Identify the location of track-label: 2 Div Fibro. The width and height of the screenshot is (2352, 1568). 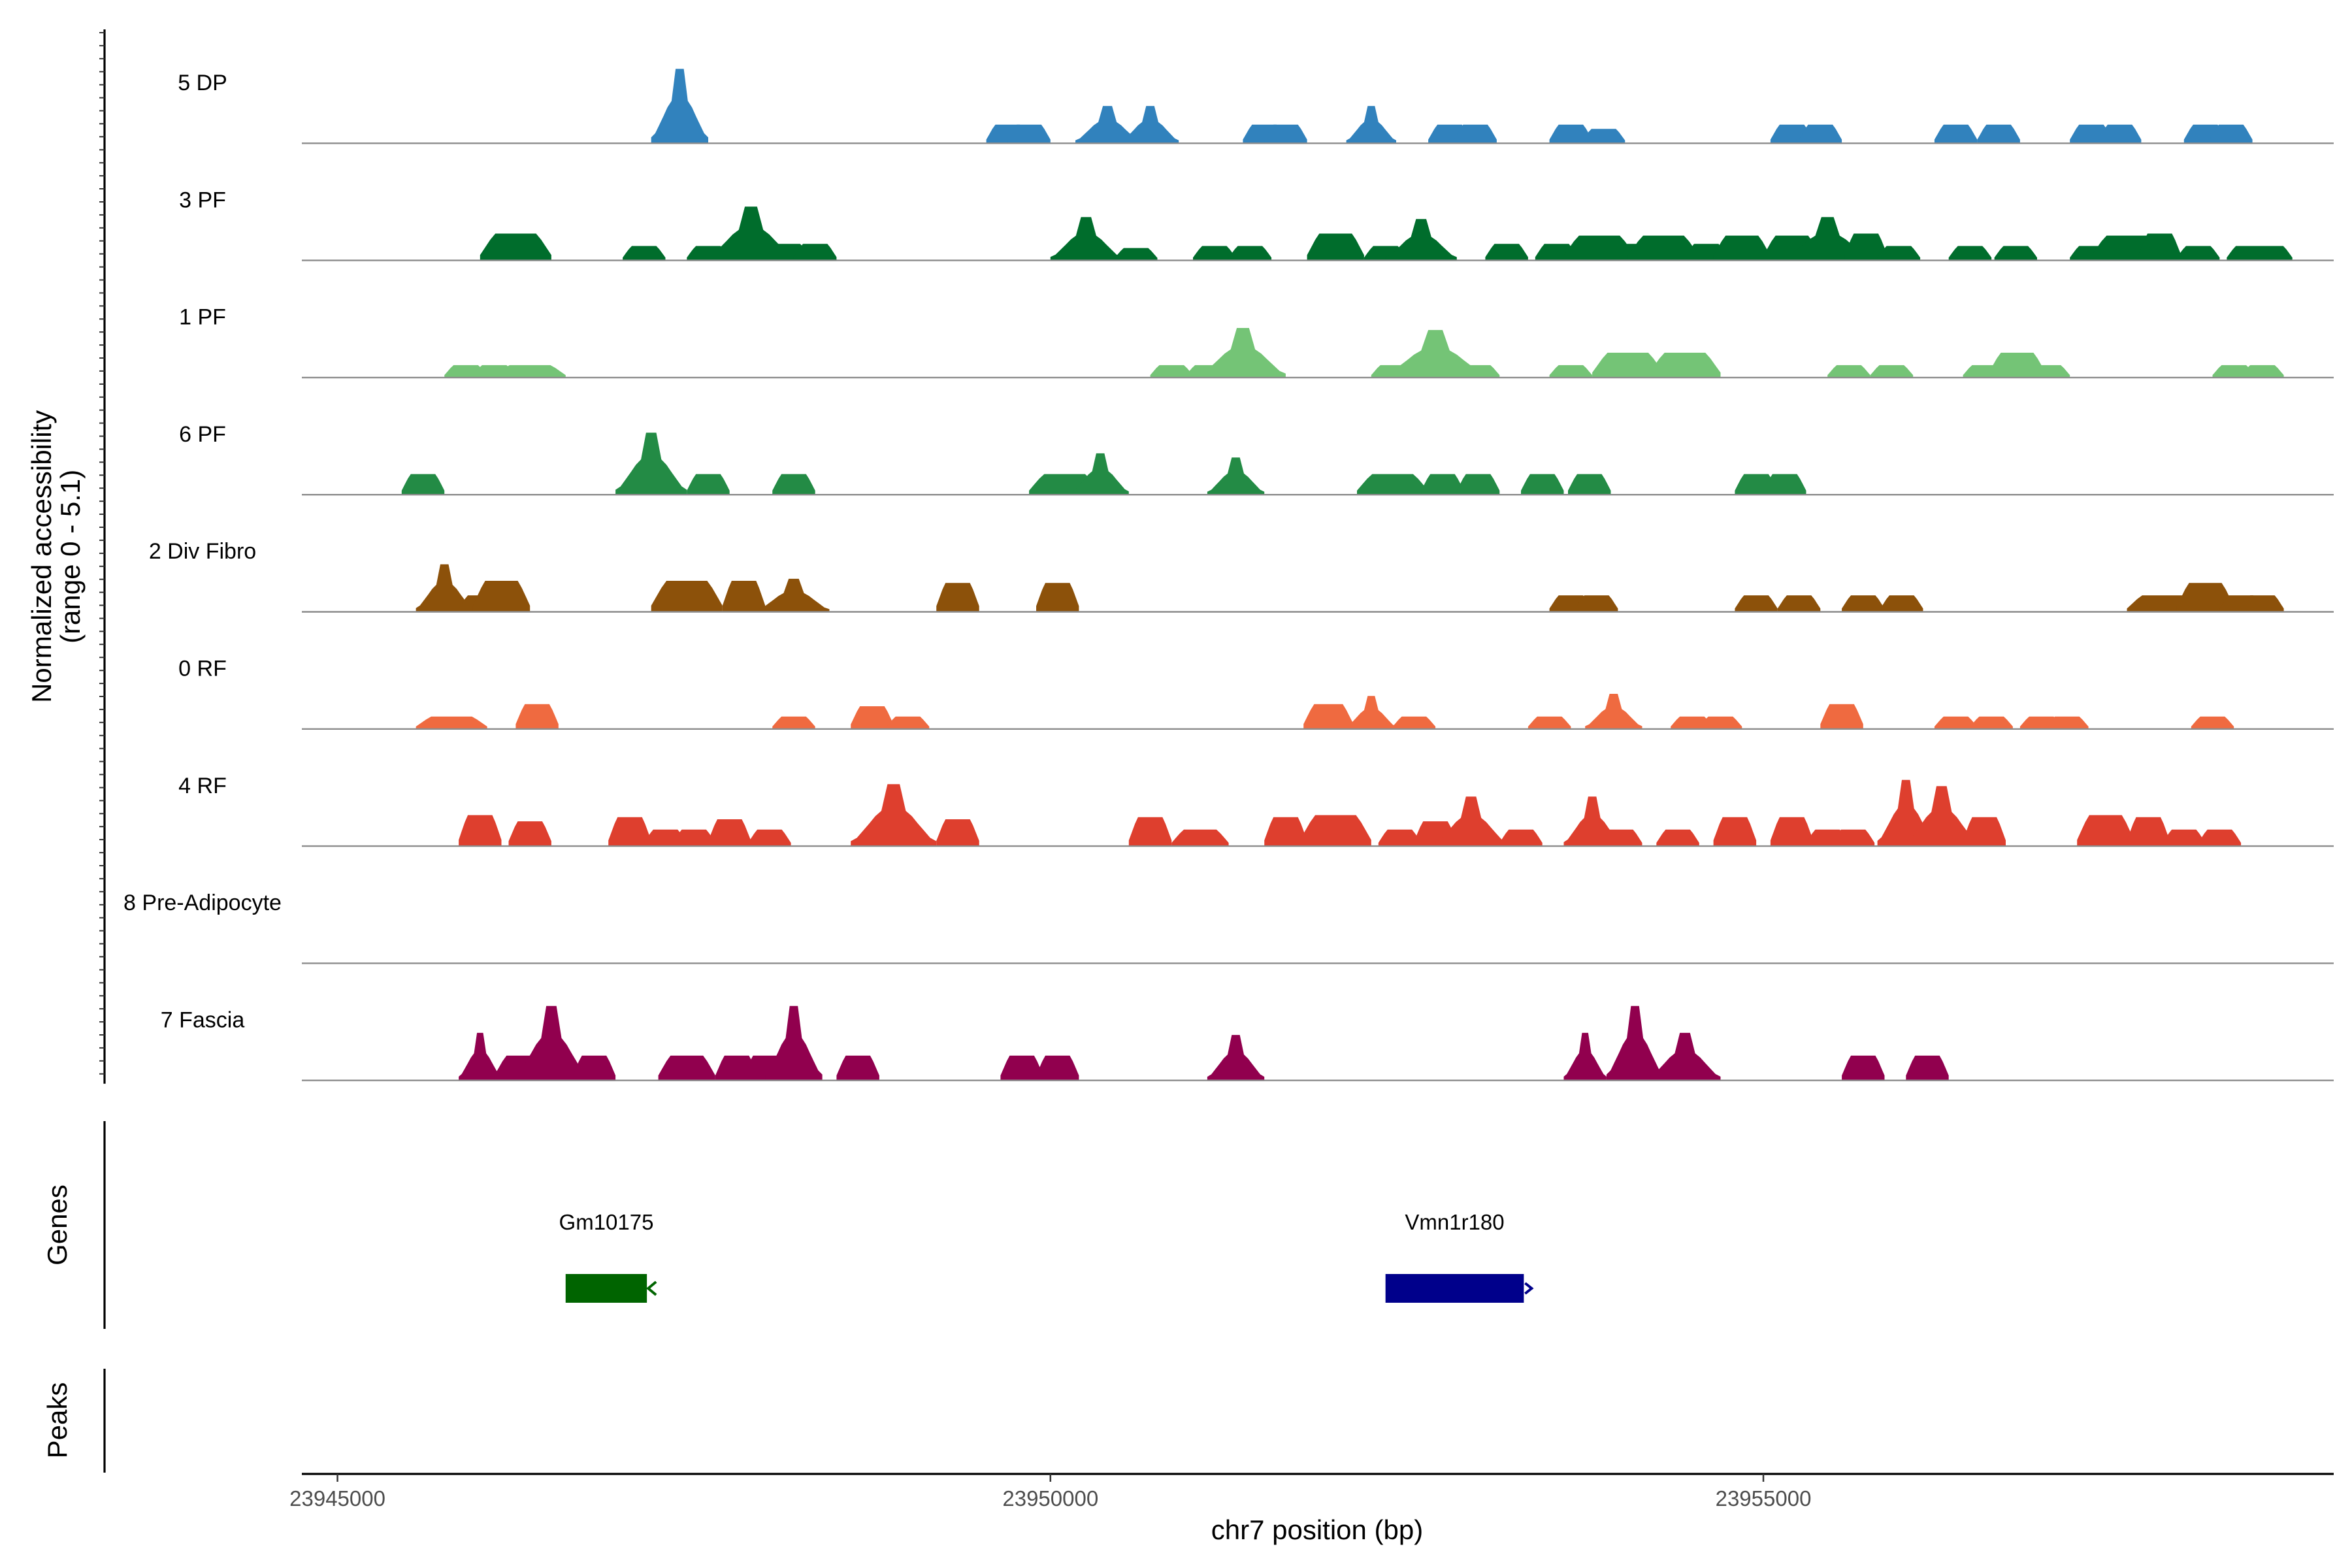
(202, 551).